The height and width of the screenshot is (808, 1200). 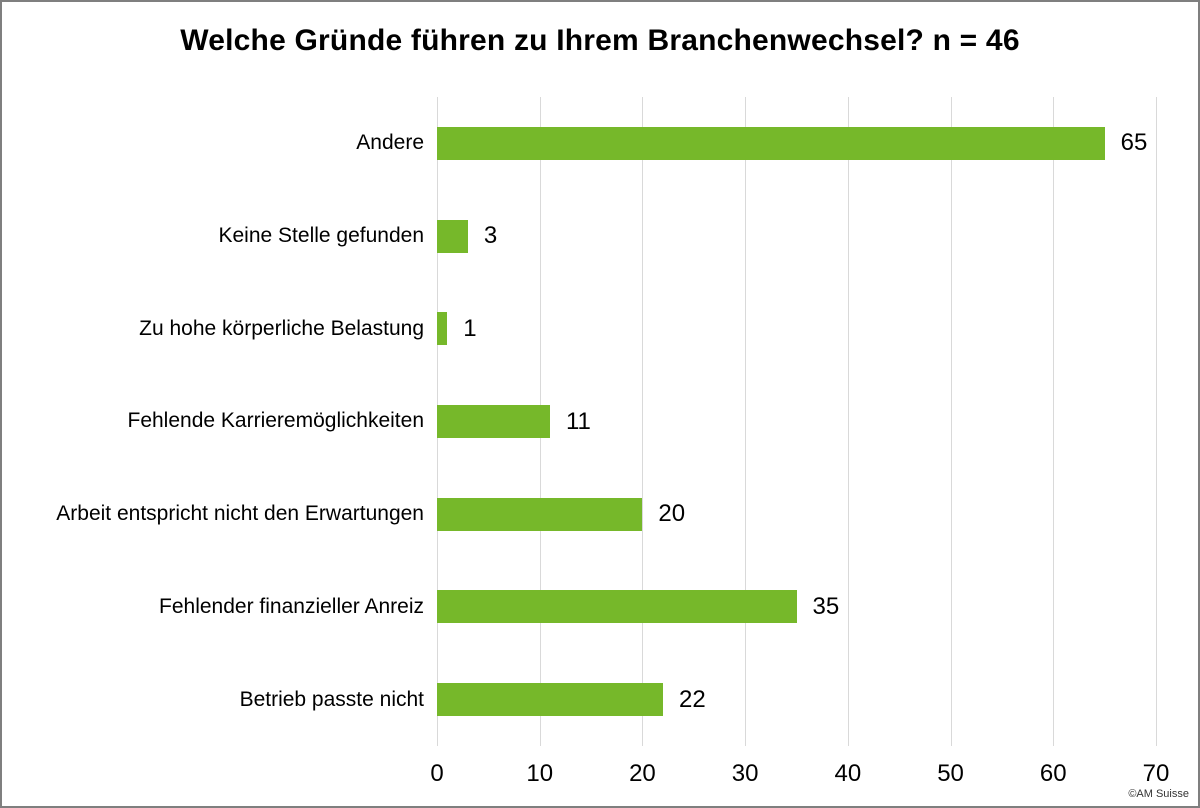 I want to click on bar-row: Keine Stelle gefunden 3, so click(x=579, y=236).